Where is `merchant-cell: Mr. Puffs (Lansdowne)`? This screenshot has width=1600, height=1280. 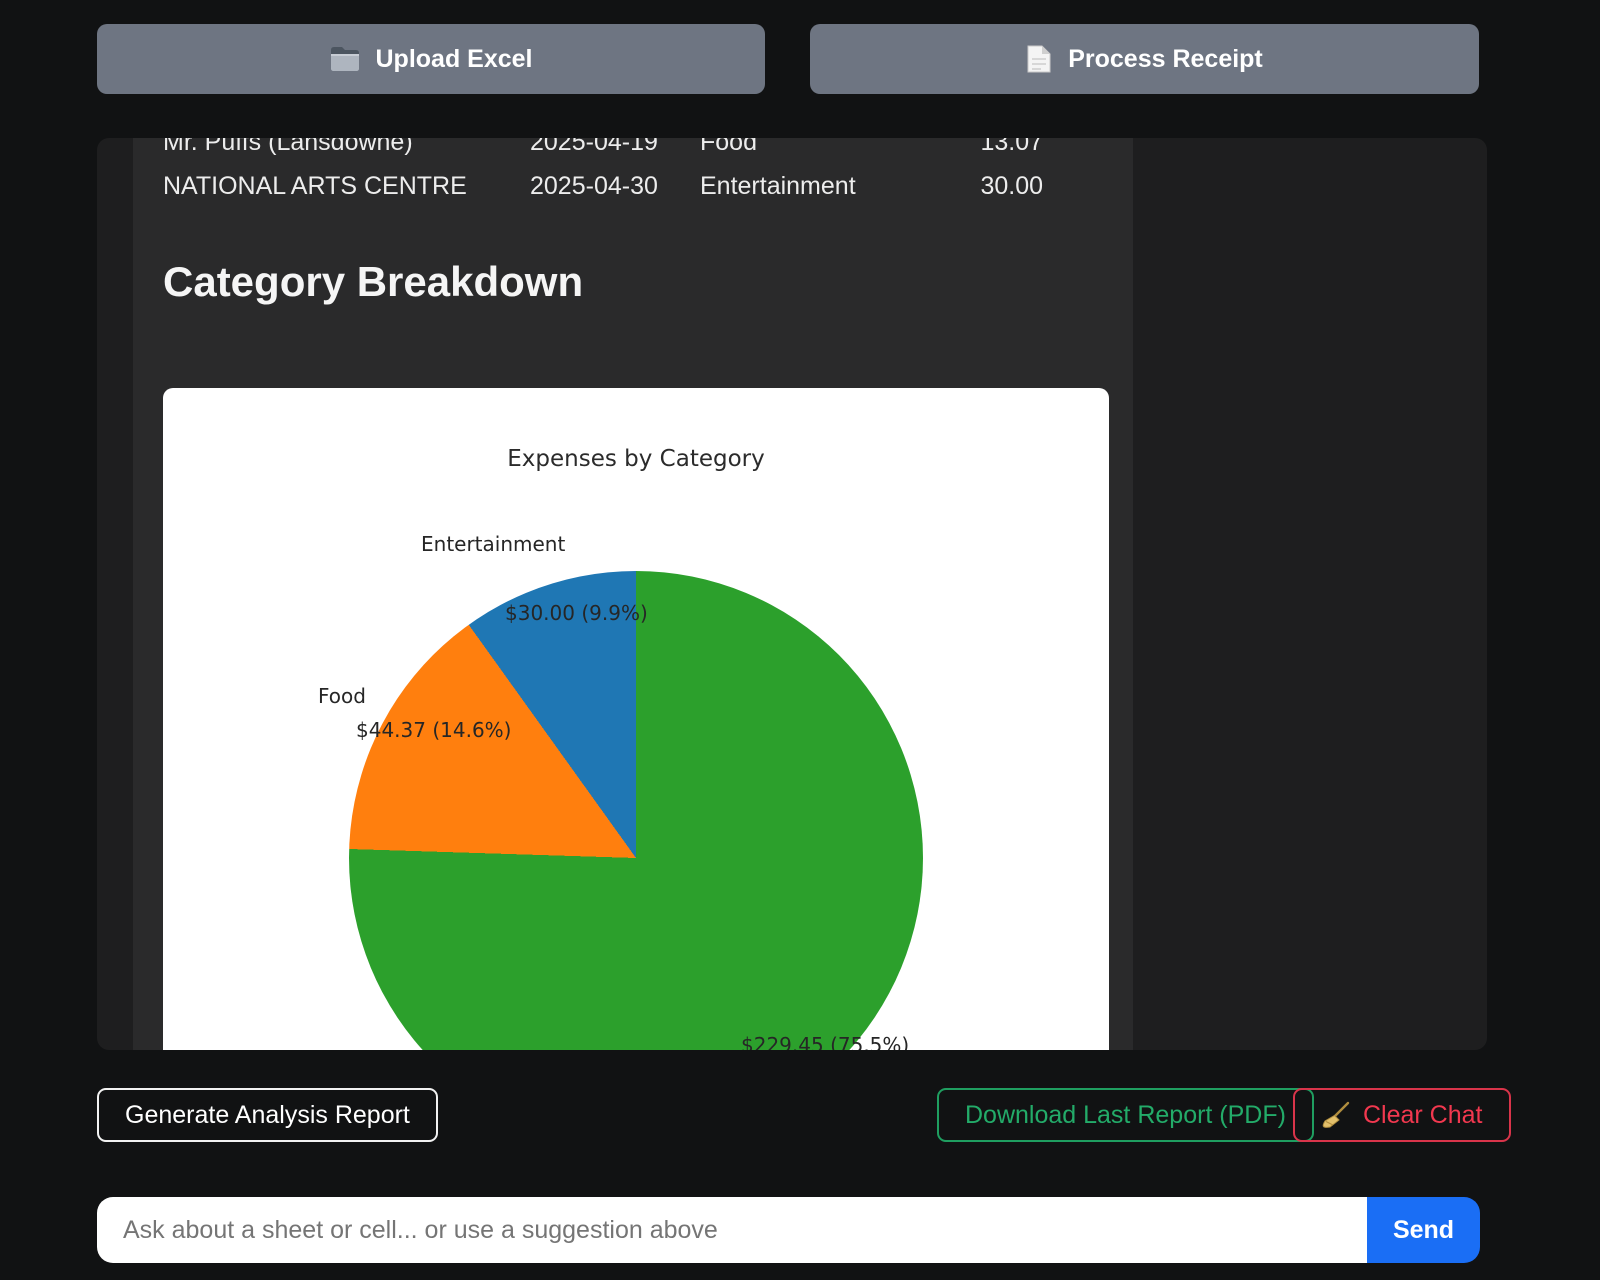 merchant-cell: Mr. Puffs (Lansdowne) is located at coordinates (288, 147).